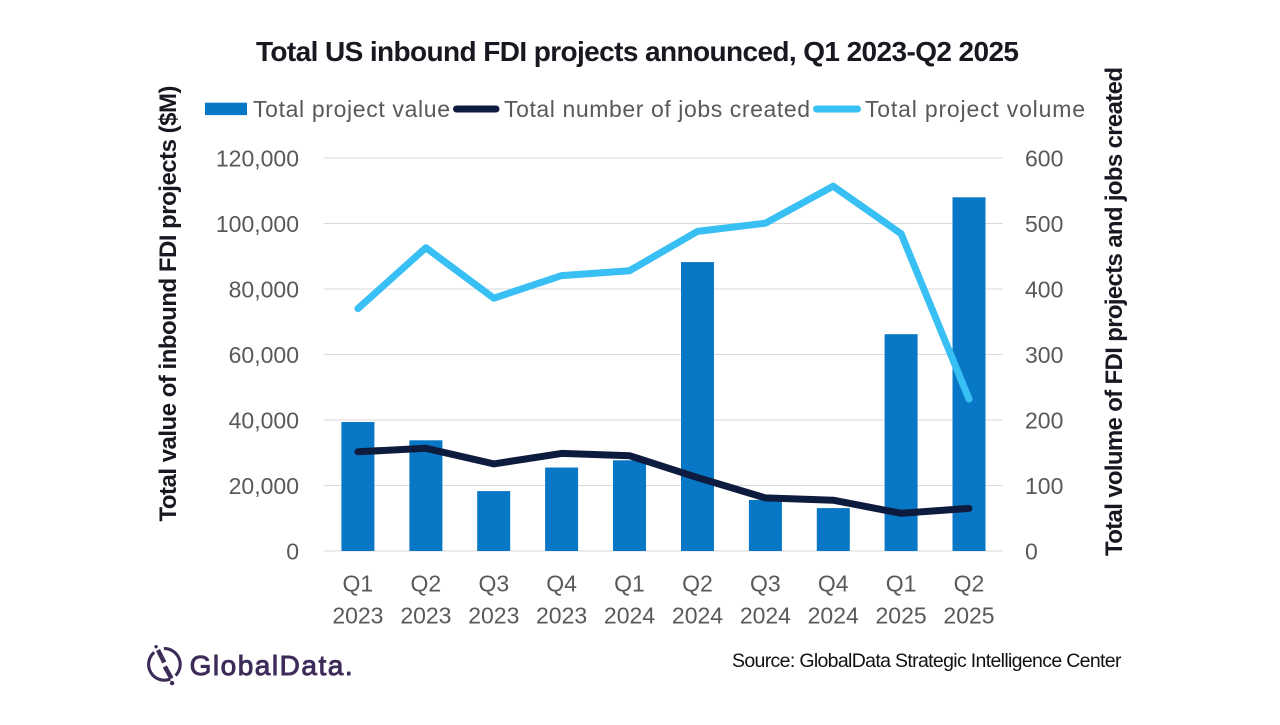 The height and width of the screenshot is (725, 1280). Describe the element at coordinates (1044, 420) in the screenshot. I see `svg-text: 200` at that location.